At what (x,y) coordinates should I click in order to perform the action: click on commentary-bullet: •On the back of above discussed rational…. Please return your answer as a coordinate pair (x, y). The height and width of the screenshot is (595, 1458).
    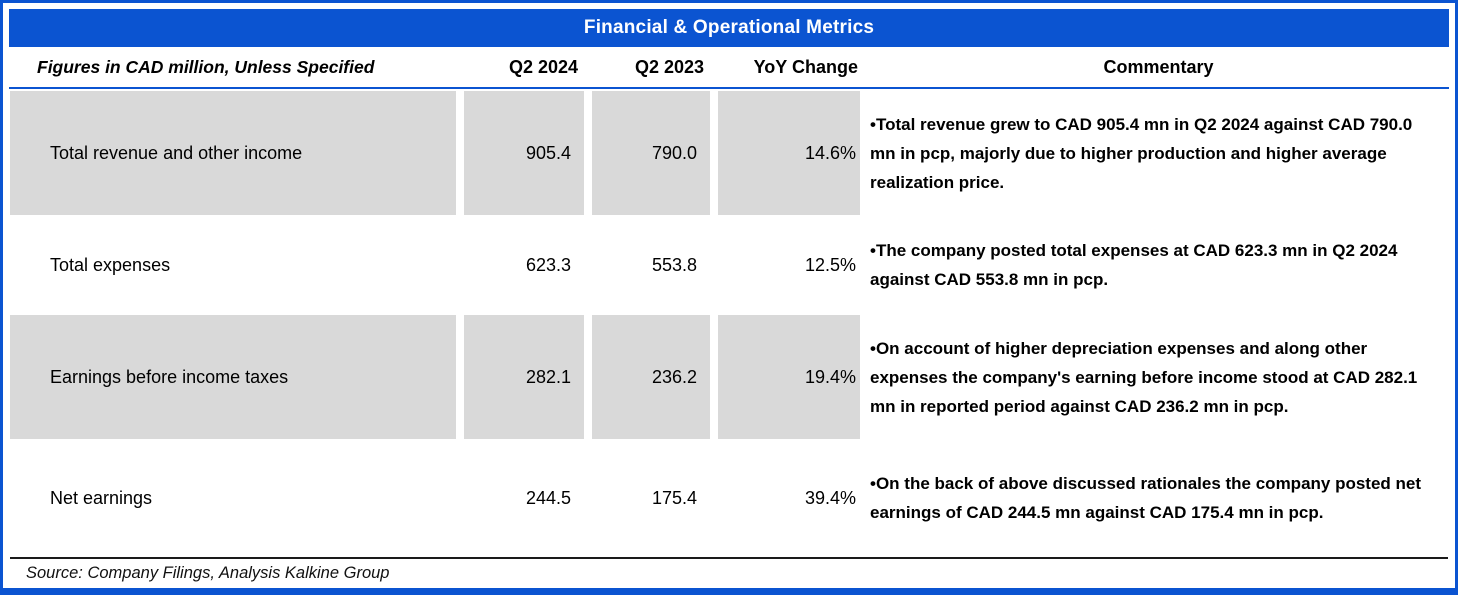
    Looking at the image, I should click on (1146, 498).